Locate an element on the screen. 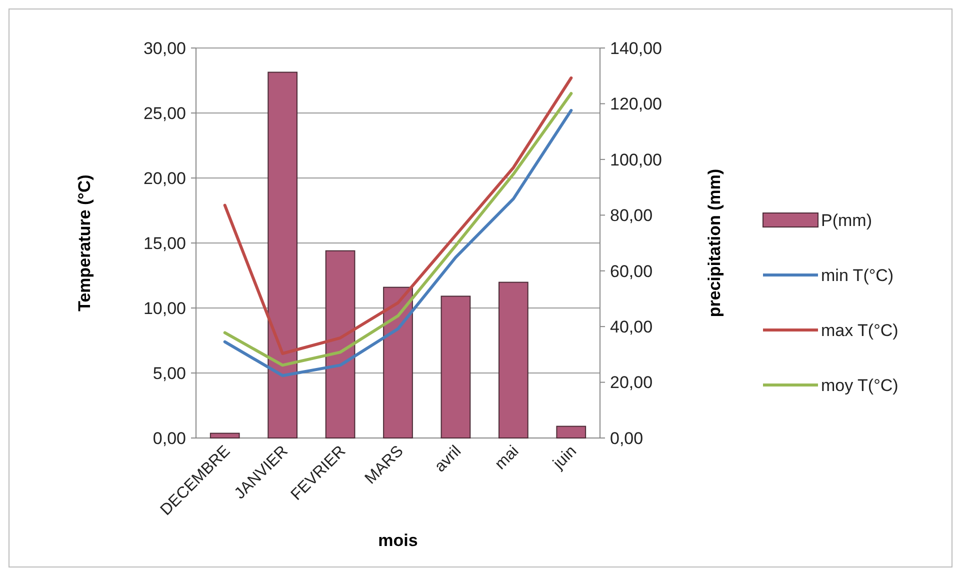  y2-tick-label: 20,00 is located at coordinates (631, 382).